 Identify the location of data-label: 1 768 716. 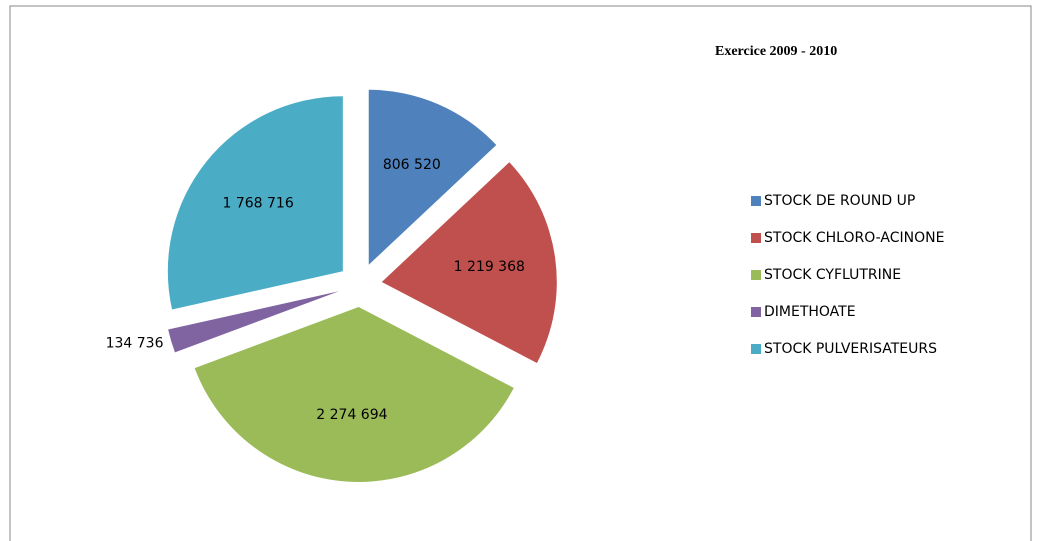
(257, 203).